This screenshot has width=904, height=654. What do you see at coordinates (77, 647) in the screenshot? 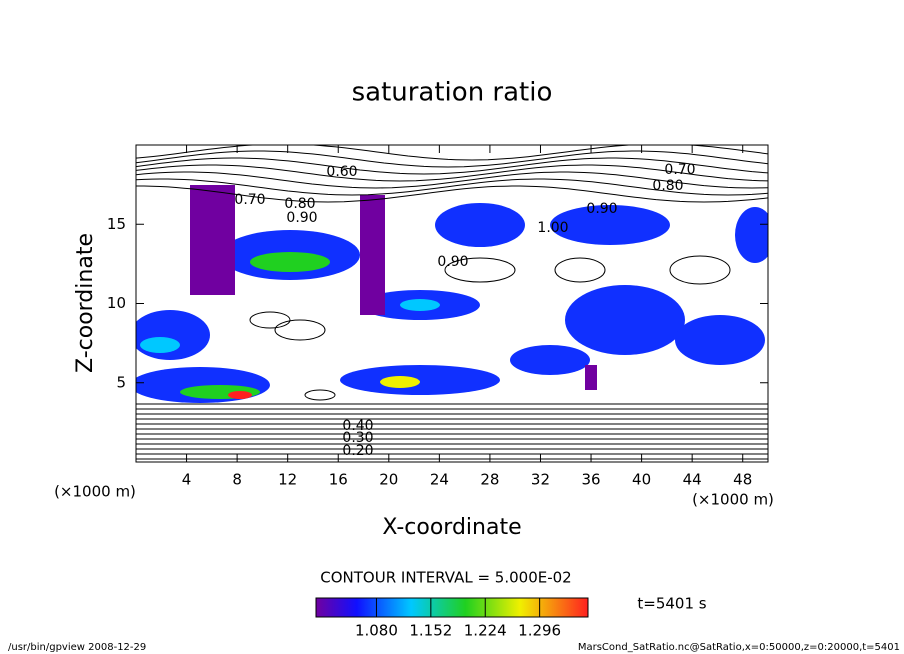
I see `footer-left: /usr/bin/gpview 2008-12-29` at bounding box center [77, 647].